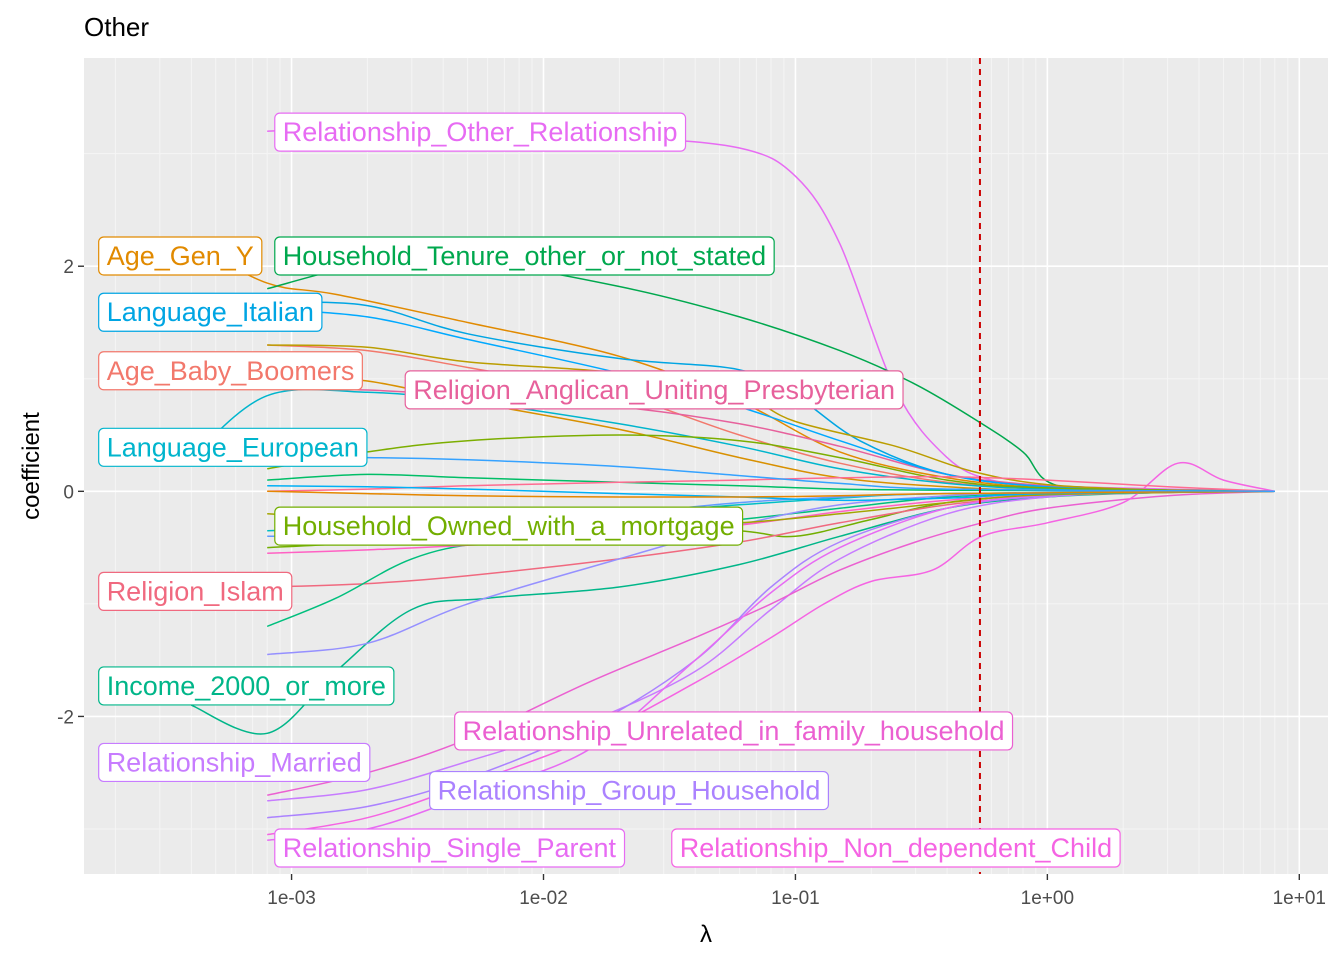  I want to click on series-label: Income_2000_or_more, so click(246, 686).